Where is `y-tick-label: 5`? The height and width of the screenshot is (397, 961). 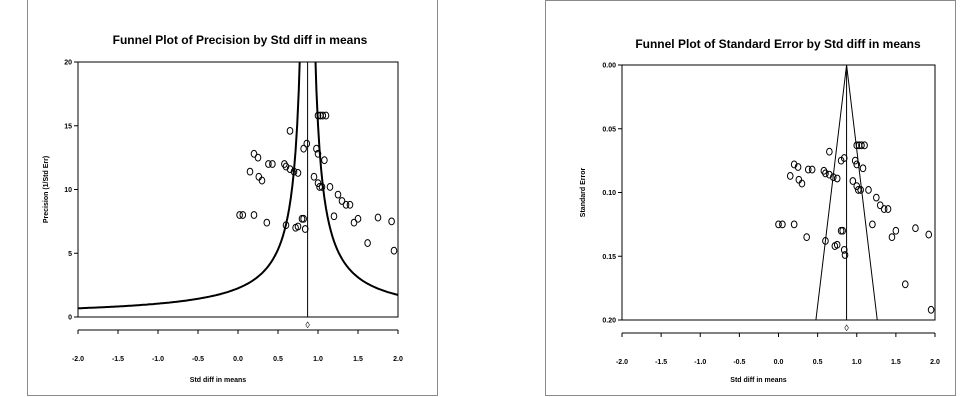
y-tick-label: 5 is located at coordinates (70, 254).